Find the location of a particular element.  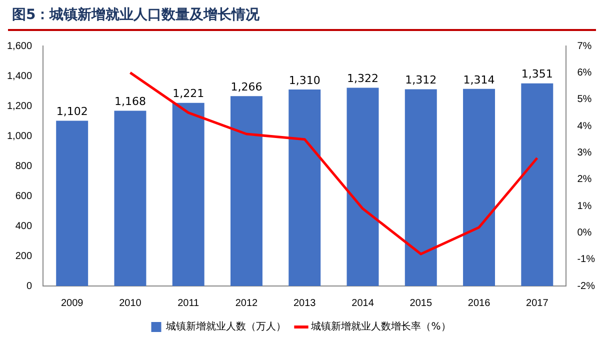

legend-label: 城镇新增就业人数（万人） is located at coordinates (225, 326).